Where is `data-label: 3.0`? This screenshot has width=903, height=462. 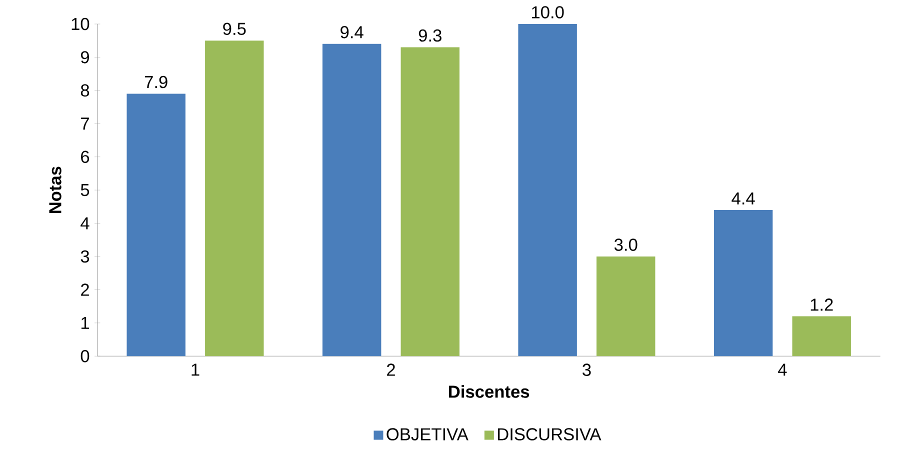 data-label: 3.0 is located at coordinates (626, 245).